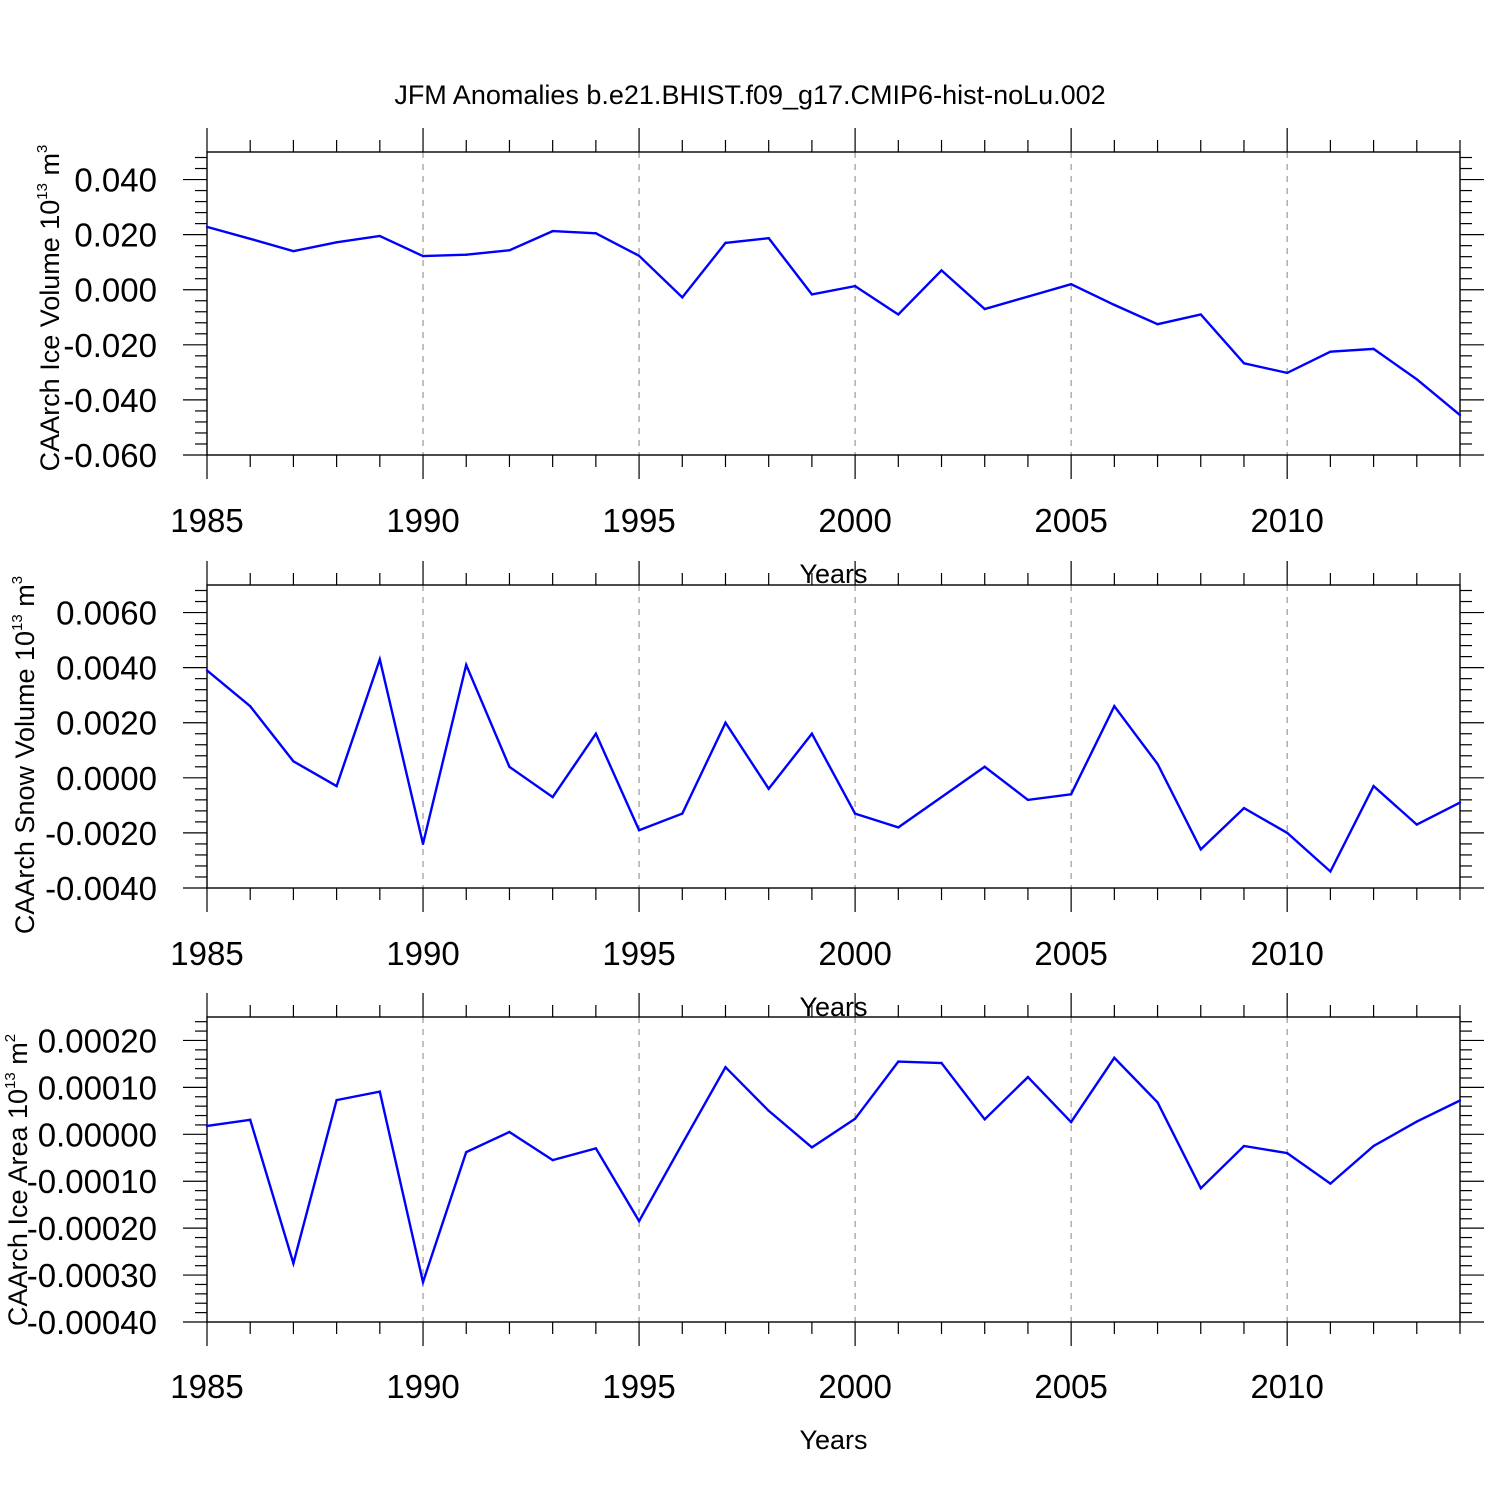 The image size is (1500, 1500). Describe the element at coordinates (97, 1134) in the screenshot. I see `y-tick-label: 0.00000` at that location.